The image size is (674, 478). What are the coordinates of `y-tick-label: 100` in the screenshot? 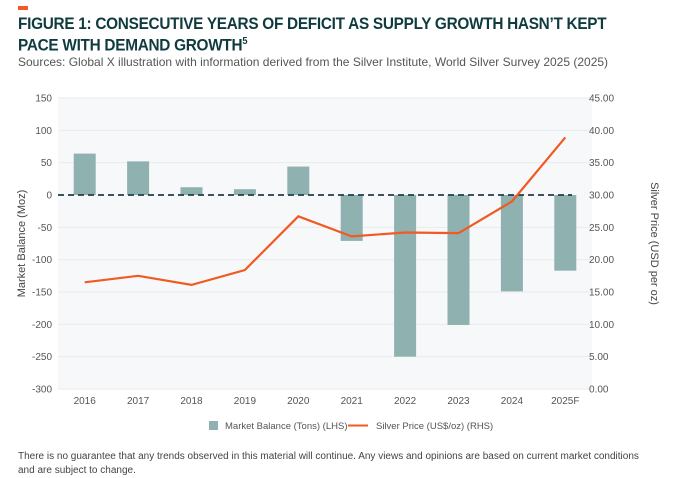 It's located at (43, 131).